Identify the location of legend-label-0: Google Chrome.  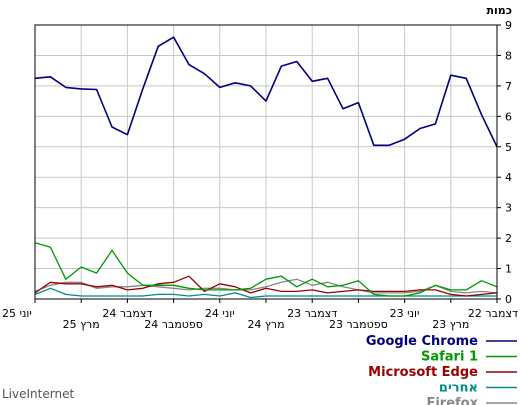
(422, 341).